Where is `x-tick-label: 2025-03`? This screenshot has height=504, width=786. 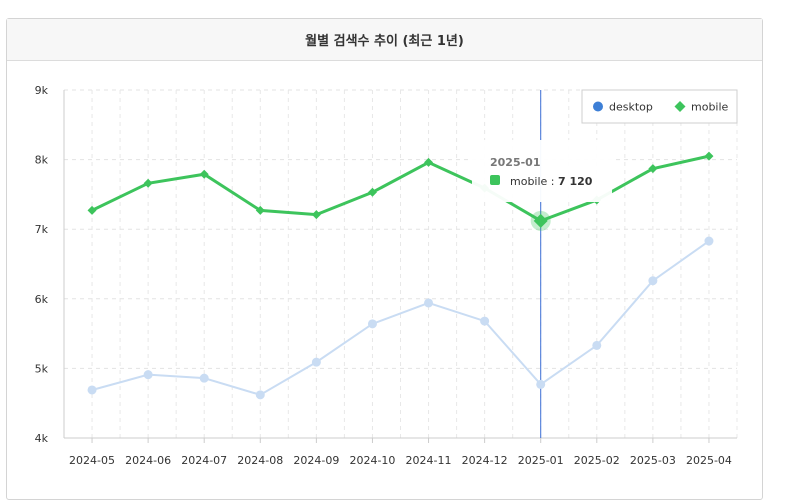 x-tick-label: 2025-03 is located at coordinates (653, 460).